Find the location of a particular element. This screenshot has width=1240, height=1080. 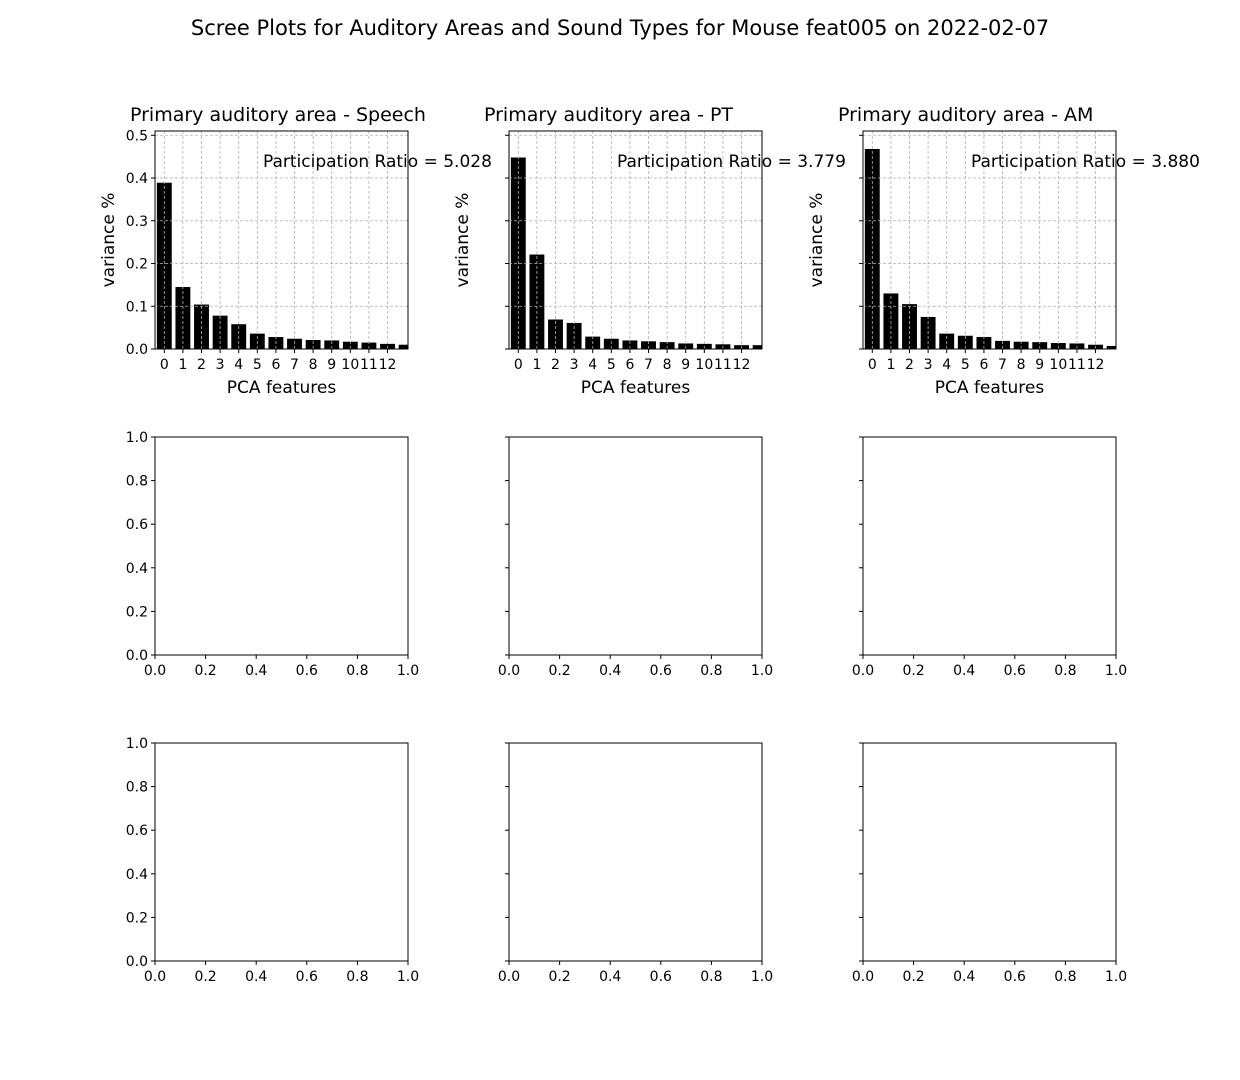

subplot-title: Primary auditory area - Speech is located at coordinates (278, 115).